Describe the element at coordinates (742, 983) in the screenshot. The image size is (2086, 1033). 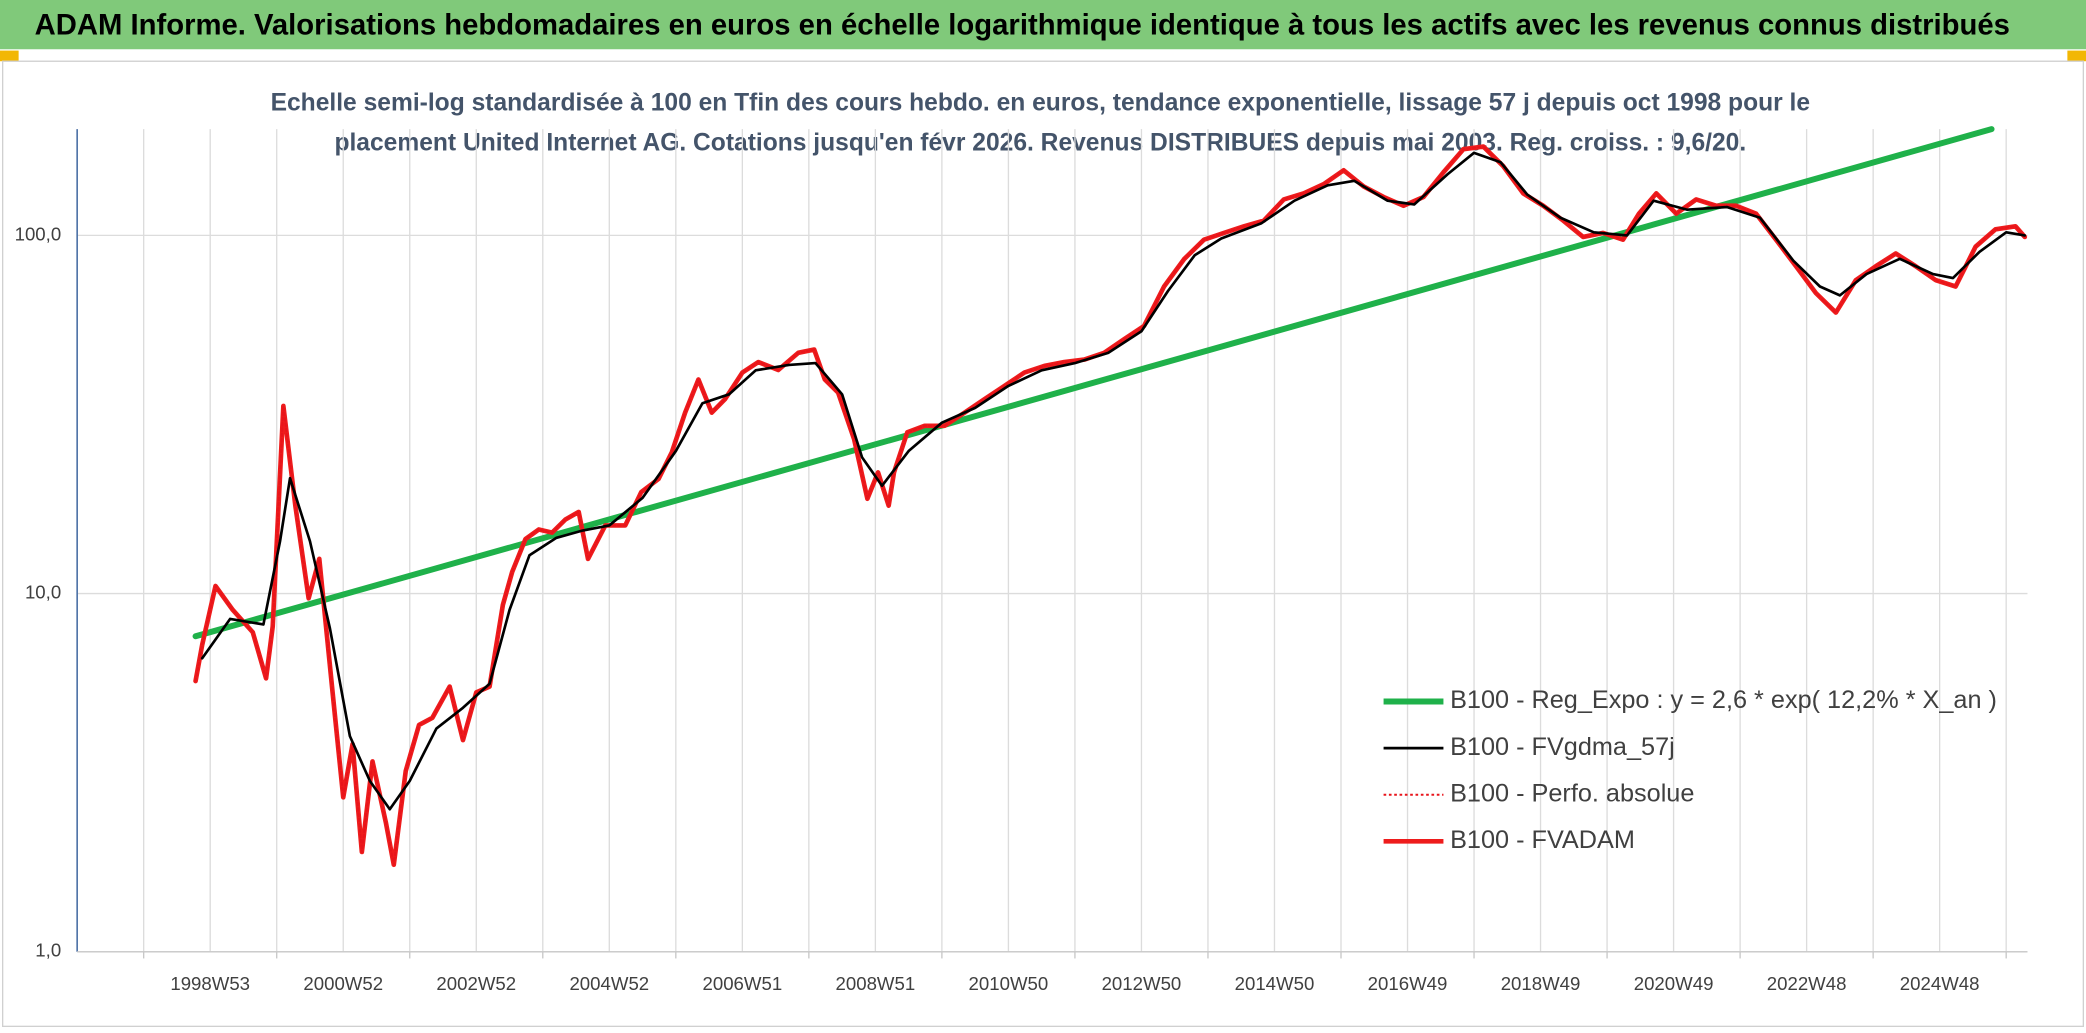
I see `x-tick-label: 2006W51` at that location.